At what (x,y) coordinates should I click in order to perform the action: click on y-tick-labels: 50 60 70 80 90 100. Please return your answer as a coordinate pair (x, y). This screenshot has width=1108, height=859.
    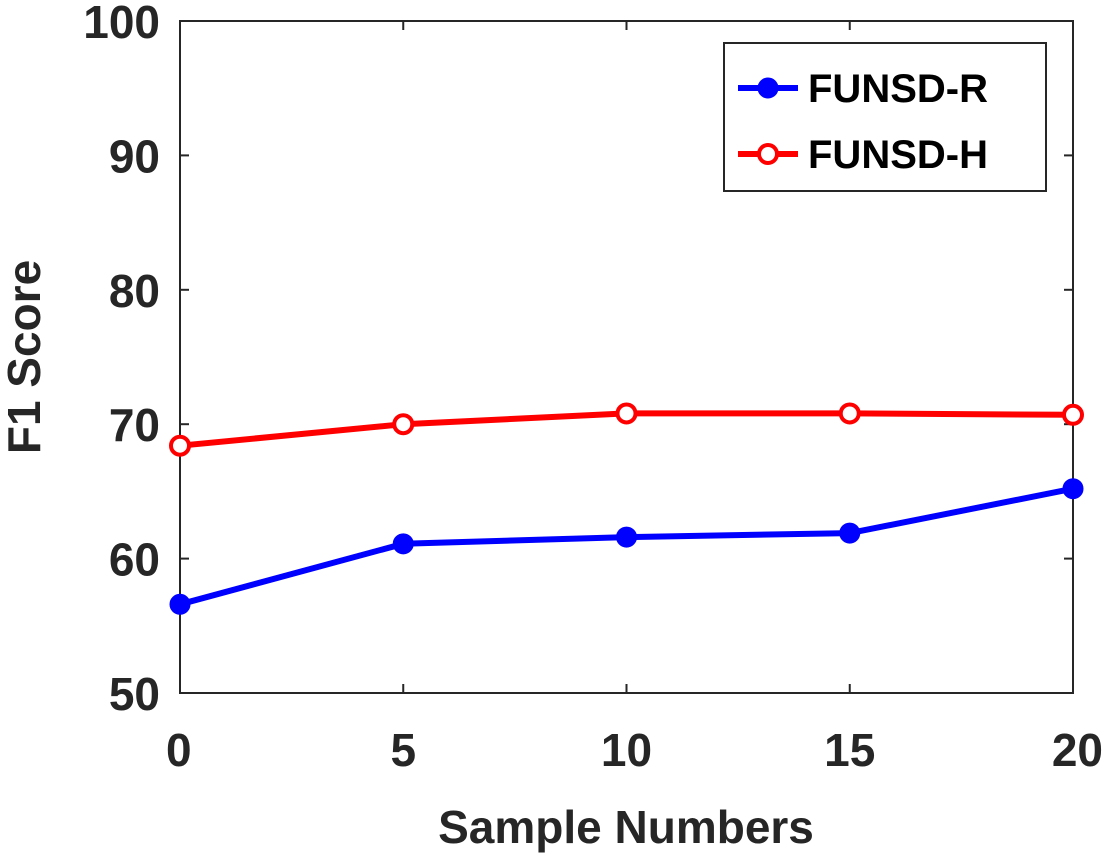
    Looking at the image, I should click on (121, 360).